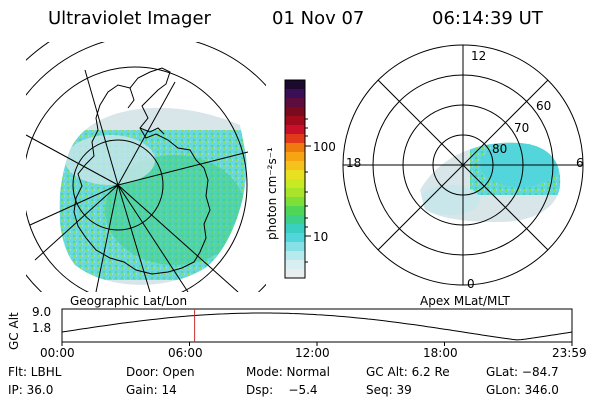 This screenshot has width=600, height=400. I want to click on info-mode: Mode: Normal, so click(288, 372).